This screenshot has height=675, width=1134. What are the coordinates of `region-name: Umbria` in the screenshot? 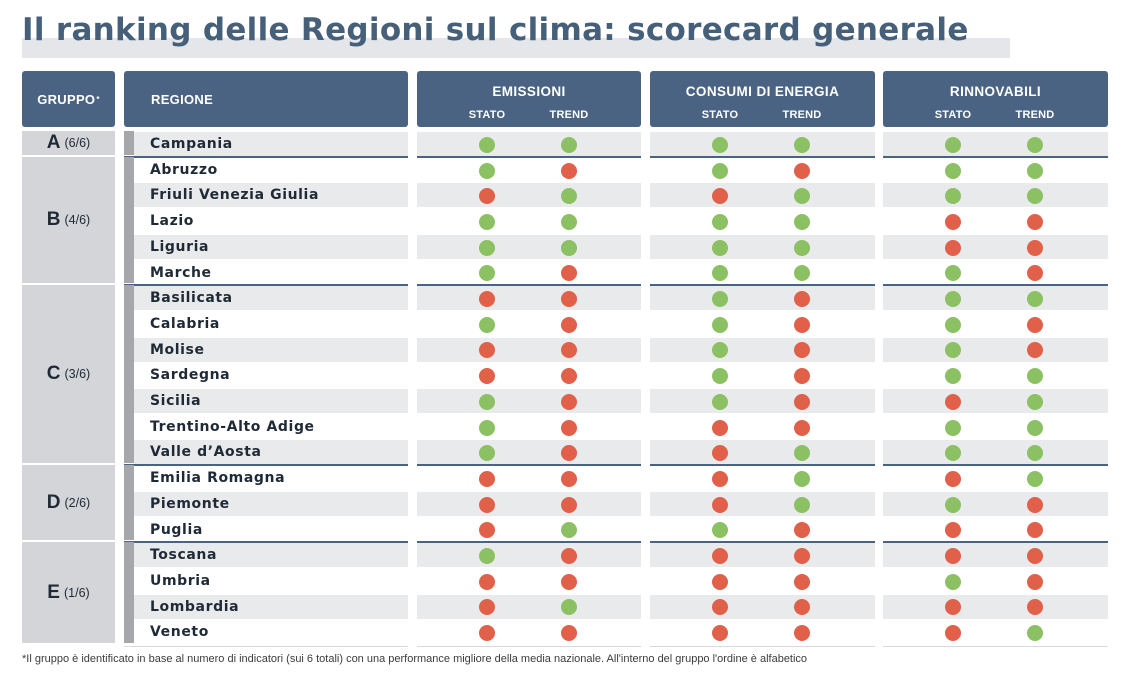 It's located at (180, 580).